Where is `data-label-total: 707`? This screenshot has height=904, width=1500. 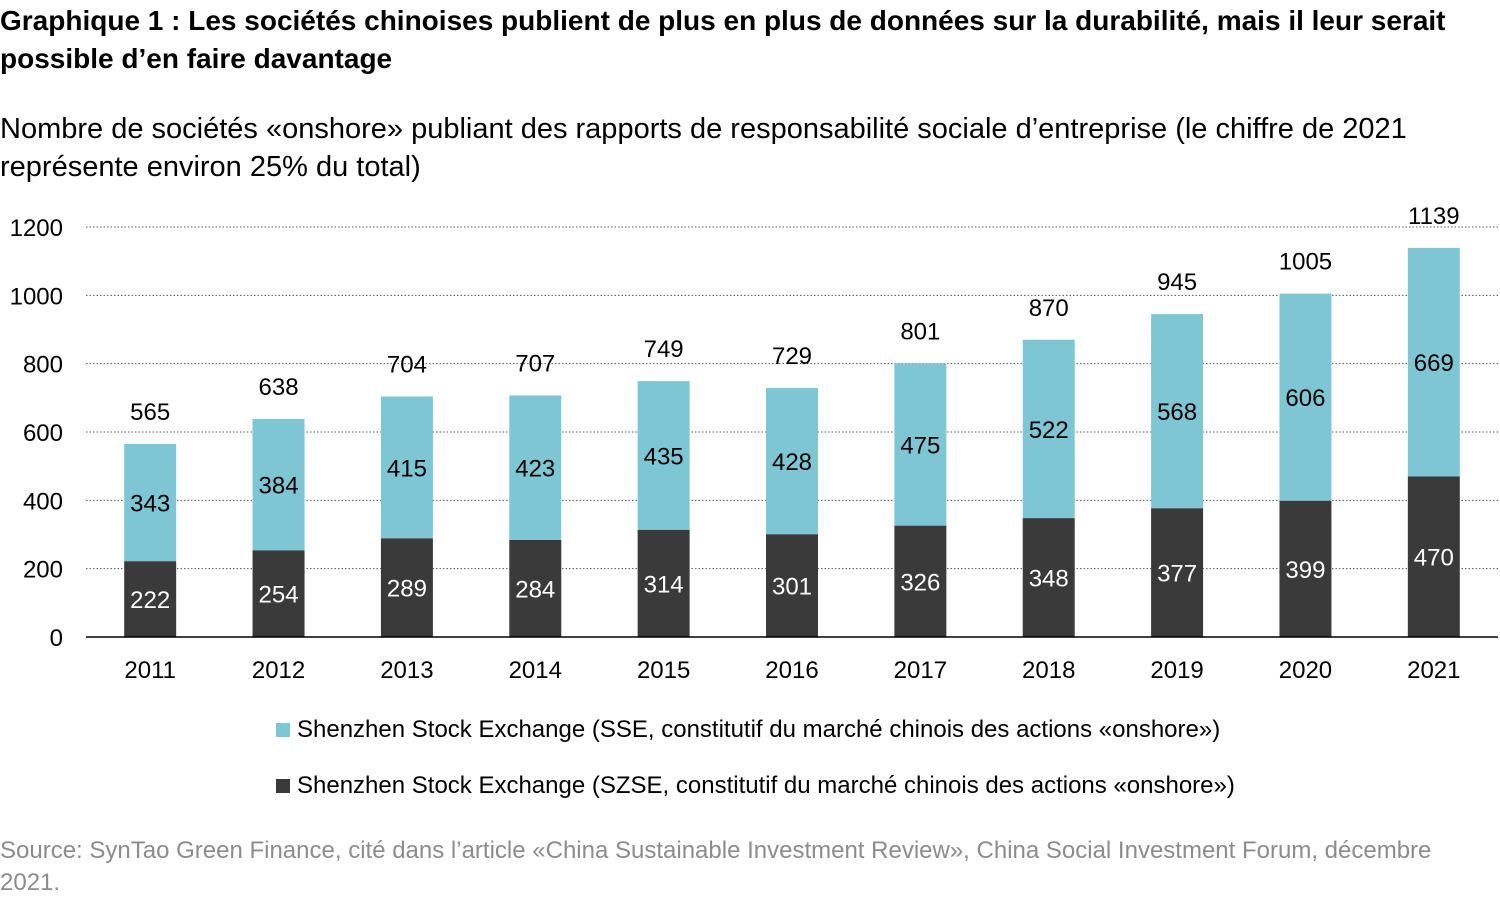 data-label-total: 707 is located at coordinates (535, 363).